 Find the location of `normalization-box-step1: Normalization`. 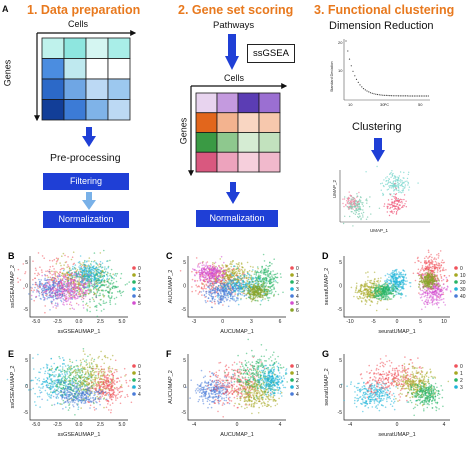

normalization-box-step1: Normalization is located at coordinates (86, 219).